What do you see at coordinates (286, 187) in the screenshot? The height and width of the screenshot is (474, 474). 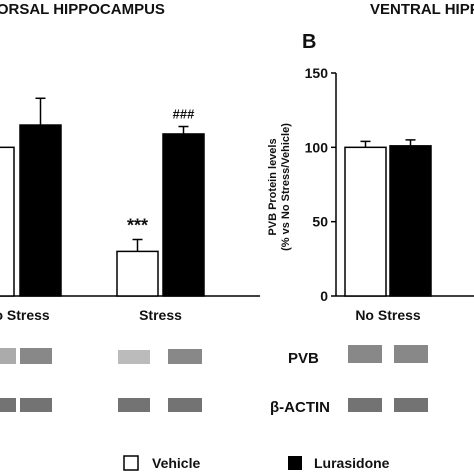 I see `y-axis-label-line2: (% vs No Stress/Vehicle)` at bounding box center [286, 187].